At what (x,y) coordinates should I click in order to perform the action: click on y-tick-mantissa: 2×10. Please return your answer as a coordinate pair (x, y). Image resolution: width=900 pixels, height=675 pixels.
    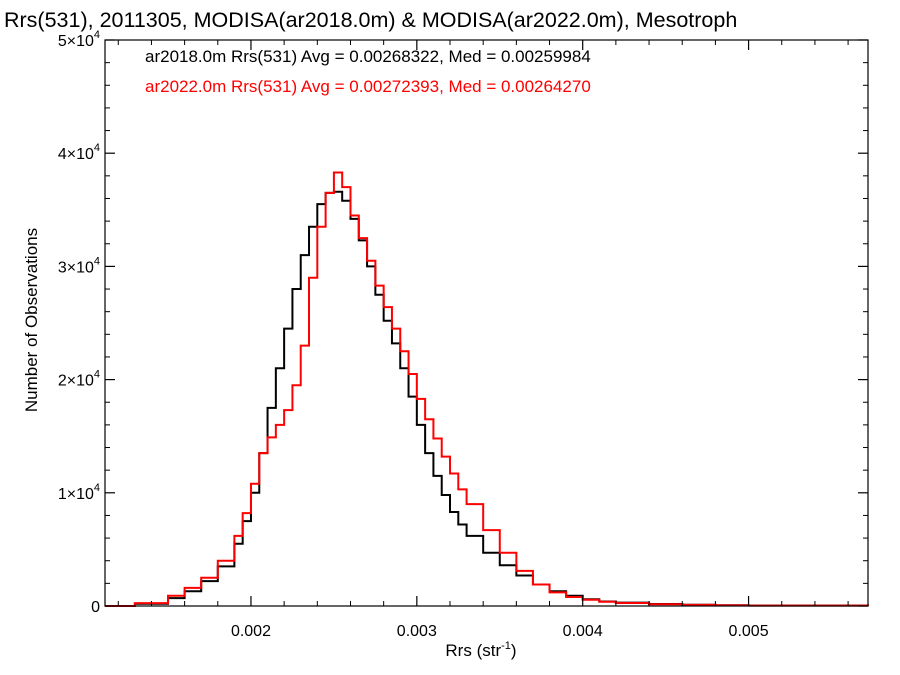
    Looking at the image, I should click on (76, 381).